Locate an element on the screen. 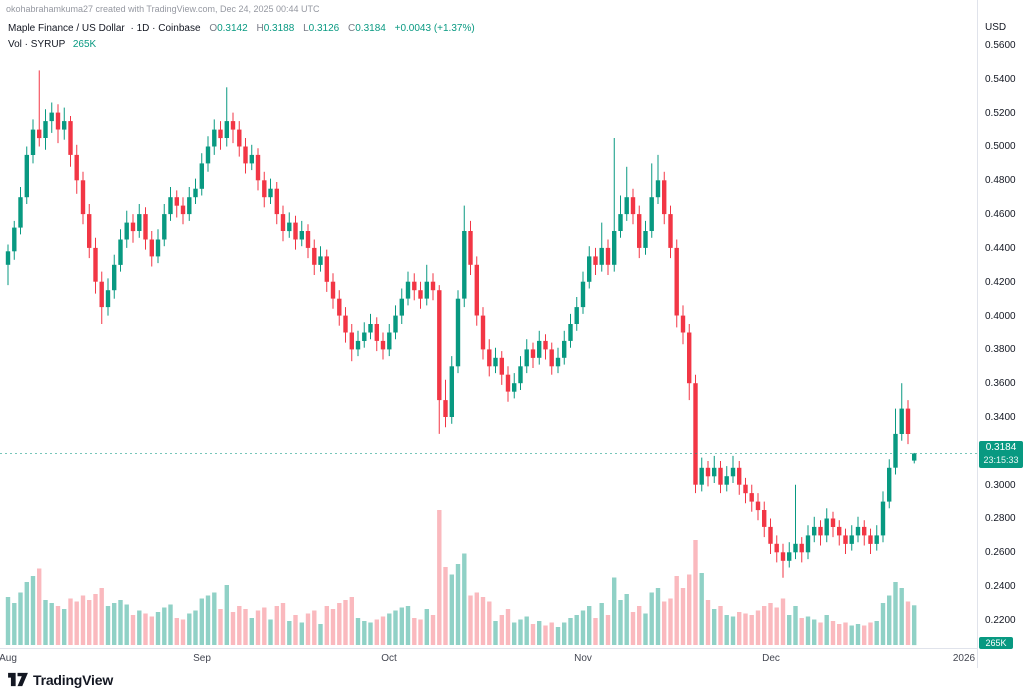 The image size is (1024, 693). tradingview-logo-icon is located at coordinates (18, 679).